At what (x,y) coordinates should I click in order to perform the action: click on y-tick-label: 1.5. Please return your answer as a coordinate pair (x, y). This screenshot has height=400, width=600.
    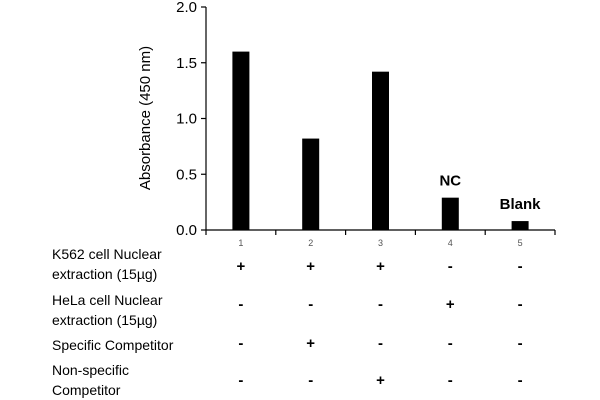
    Looking at the image, I should click on (186, 63).